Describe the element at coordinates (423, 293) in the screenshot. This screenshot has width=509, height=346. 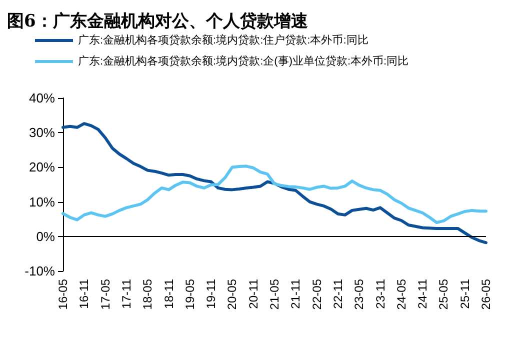
I see `x-tick-label: 24-11` at that location.